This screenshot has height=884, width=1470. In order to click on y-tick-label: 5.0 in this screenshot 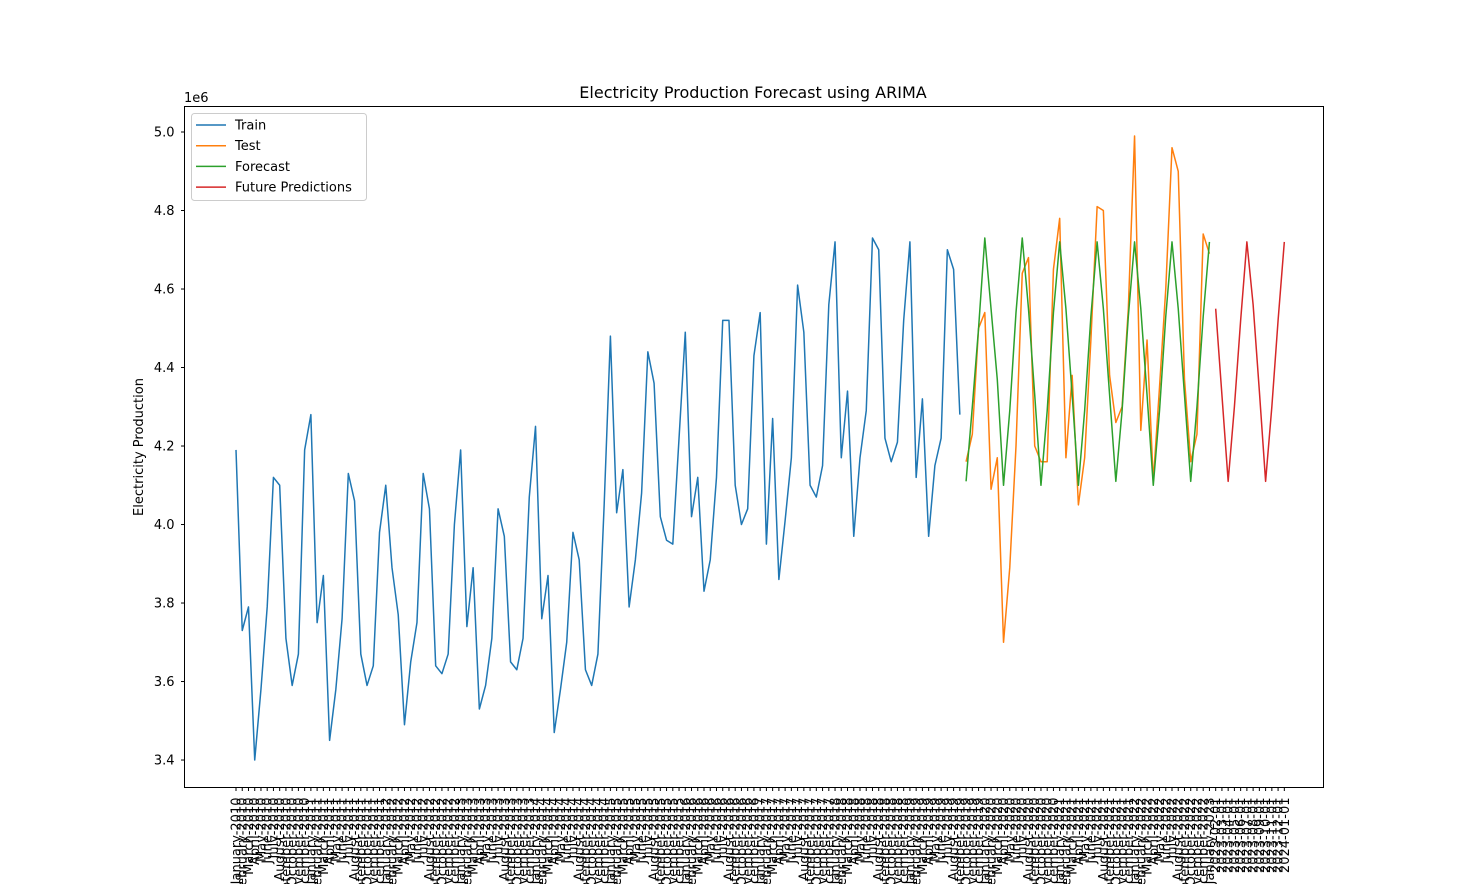, I will do `click(164, 133)`.